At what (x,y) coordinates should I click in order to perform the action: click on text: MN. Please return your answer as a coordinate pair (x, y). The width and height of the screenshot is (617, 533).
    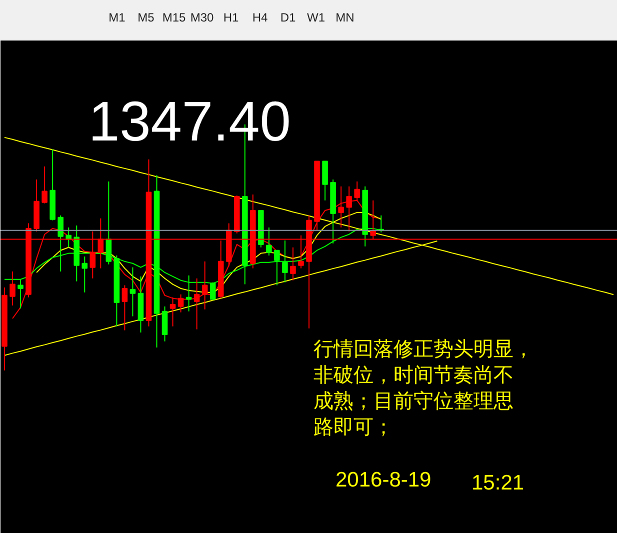
    Looking at the image, I should click on (345, 17).